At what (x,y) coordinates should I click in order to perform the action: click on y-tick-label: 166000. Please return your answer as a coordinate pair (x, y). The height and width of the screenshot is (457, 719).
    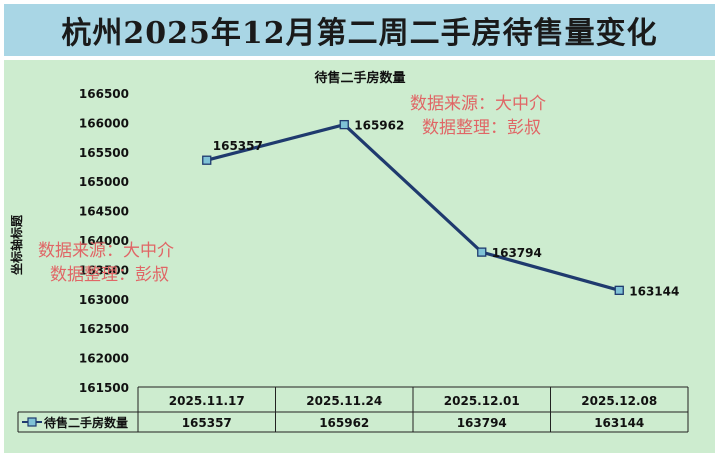
    Looking at the image, I should click on (104, 123).